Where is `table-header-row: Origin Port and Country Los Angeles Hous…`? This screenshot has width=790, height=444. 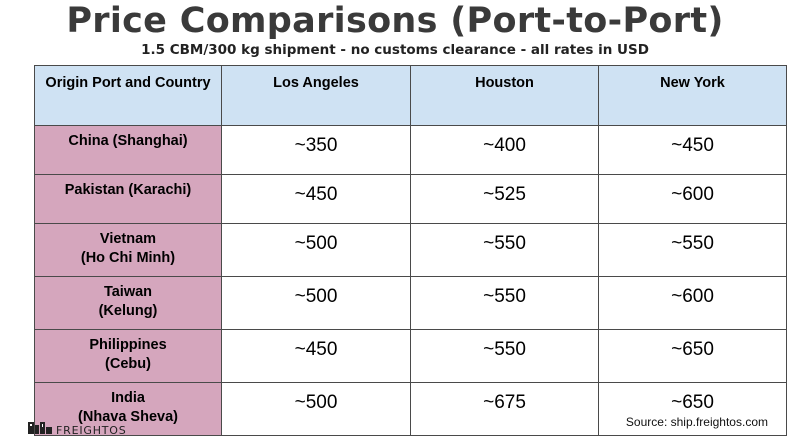
table-header-row: Origin Port and Country Los Angeles Hous… is located at coordinates (410, 95).